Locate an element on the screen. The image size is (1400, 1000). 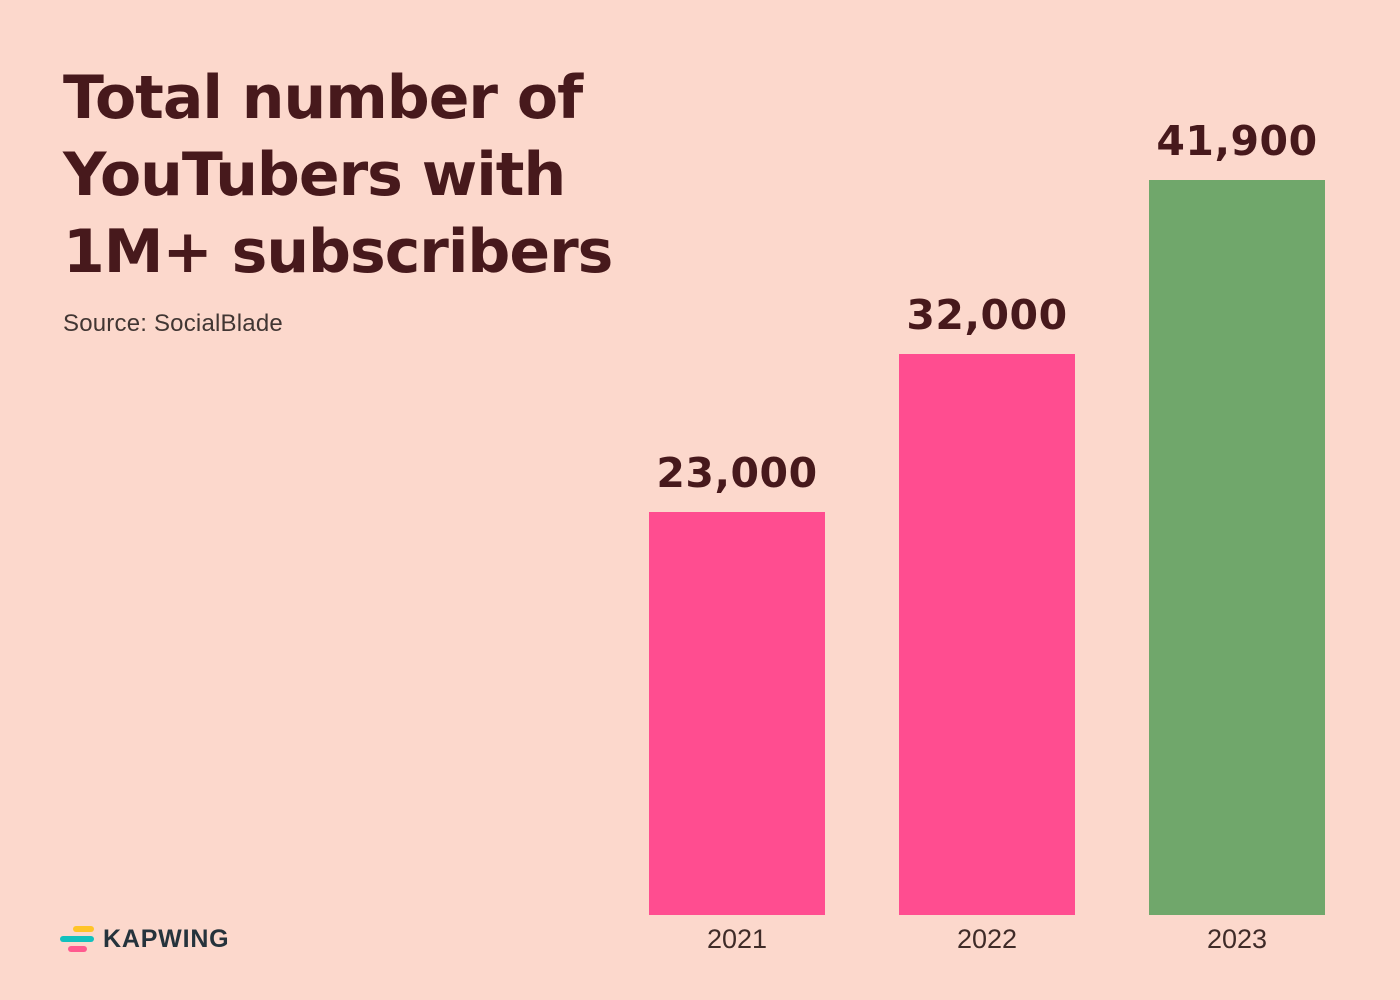
title-line-1: Total number of is located at coordinates (323, 98).